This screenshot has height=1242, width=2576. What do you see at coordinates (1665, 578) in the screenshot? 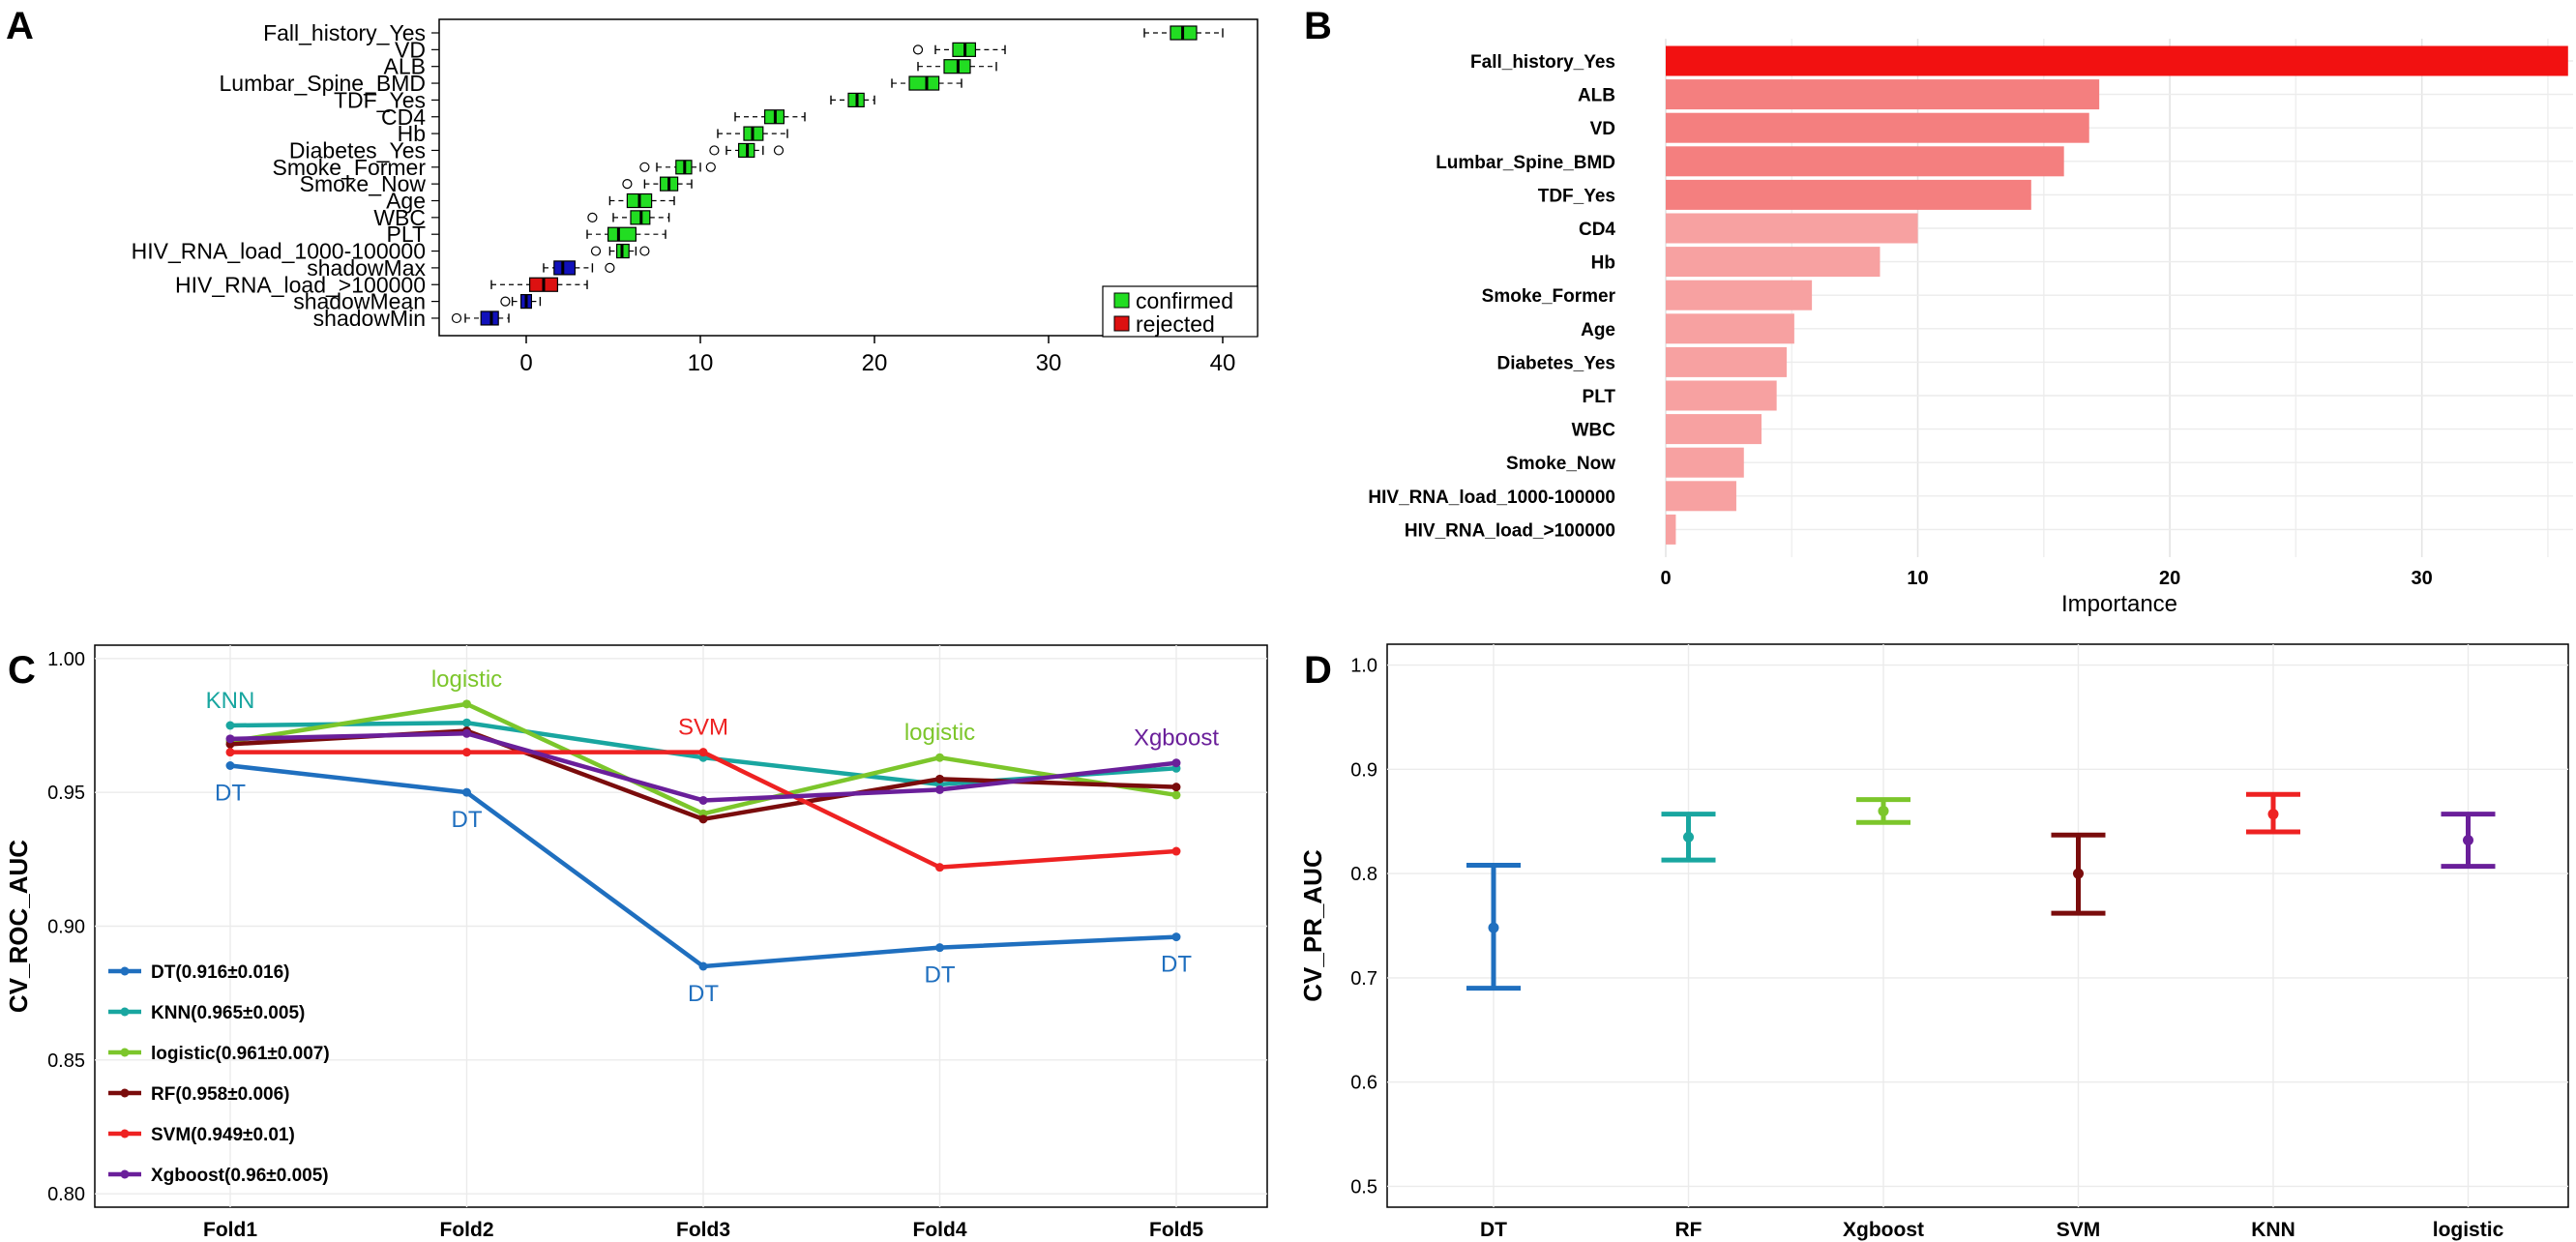
I see `x-tick-label: 0` at bounding box center [1665, 578].